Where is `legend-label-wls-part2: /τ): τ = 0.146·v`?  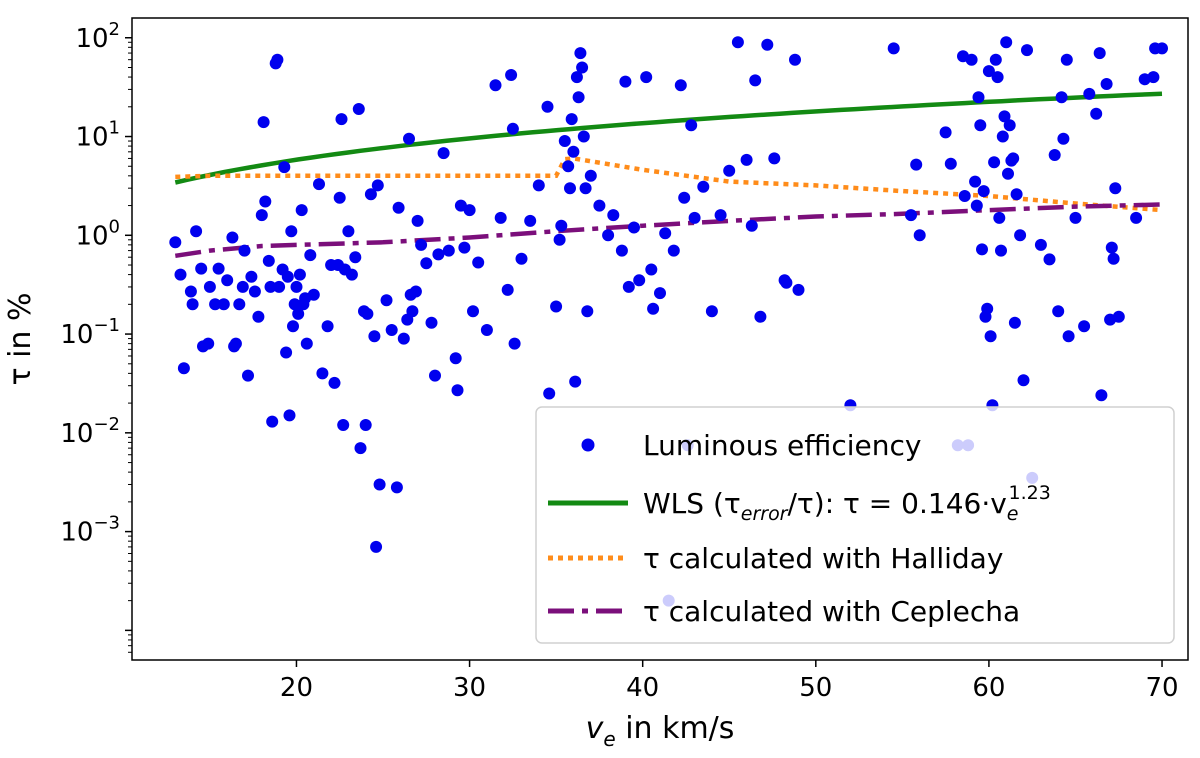 legend-label-wls-part2: /τ): τ = 0.146·v is located at coordinates (897, 503).